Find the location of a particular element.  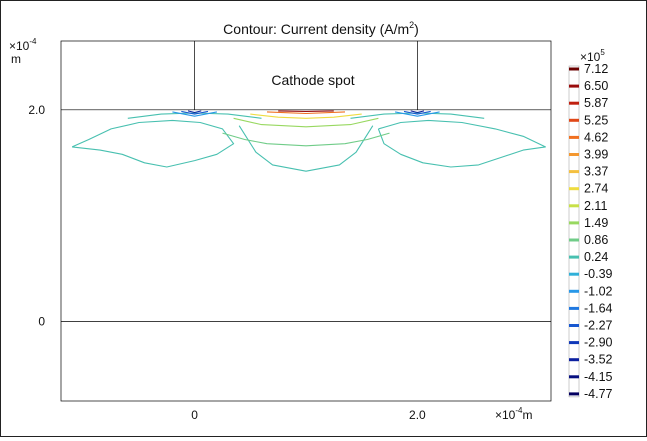

colorbar-scale: ×10⁵ is located at coordinates (592, 56).